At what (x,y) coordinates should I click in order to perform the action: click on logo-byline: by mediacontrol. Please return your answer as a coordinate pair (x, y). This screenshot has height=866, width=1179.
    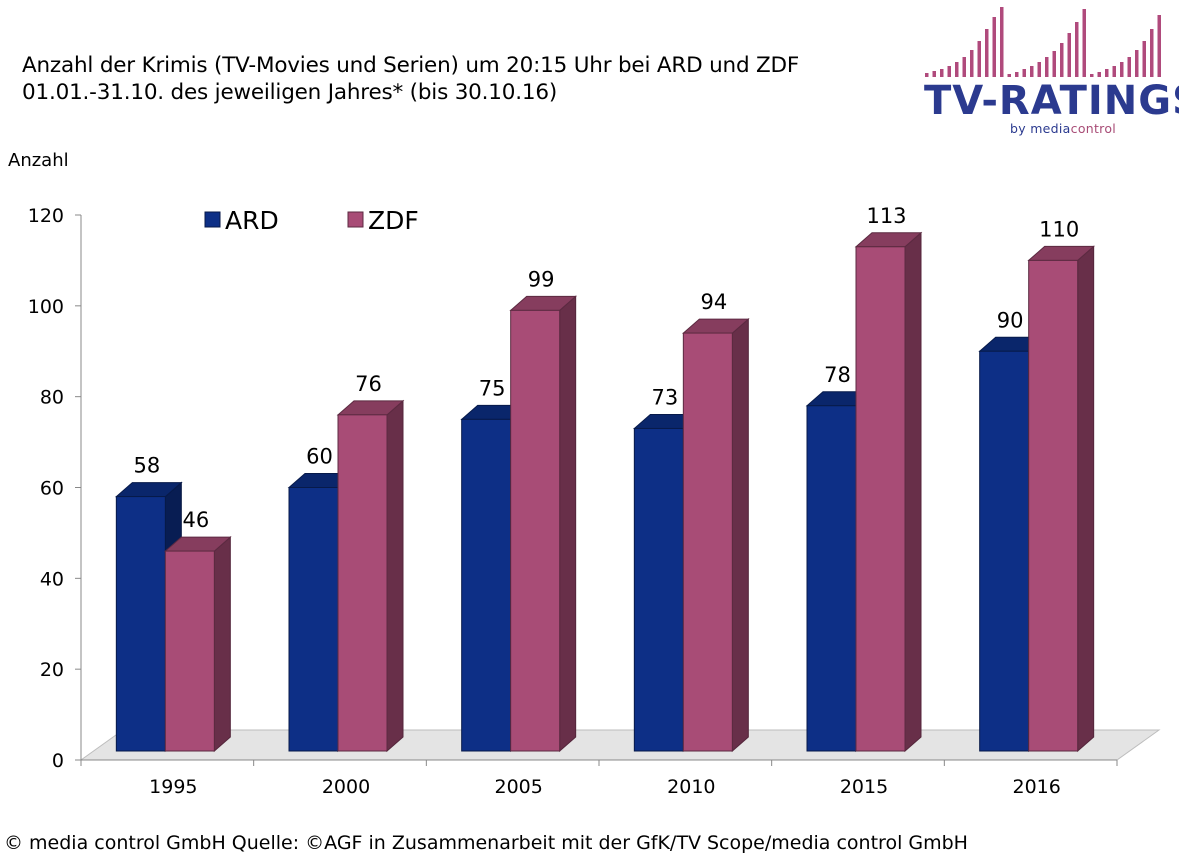
    Looking at the image, I should click on (1063, 128).